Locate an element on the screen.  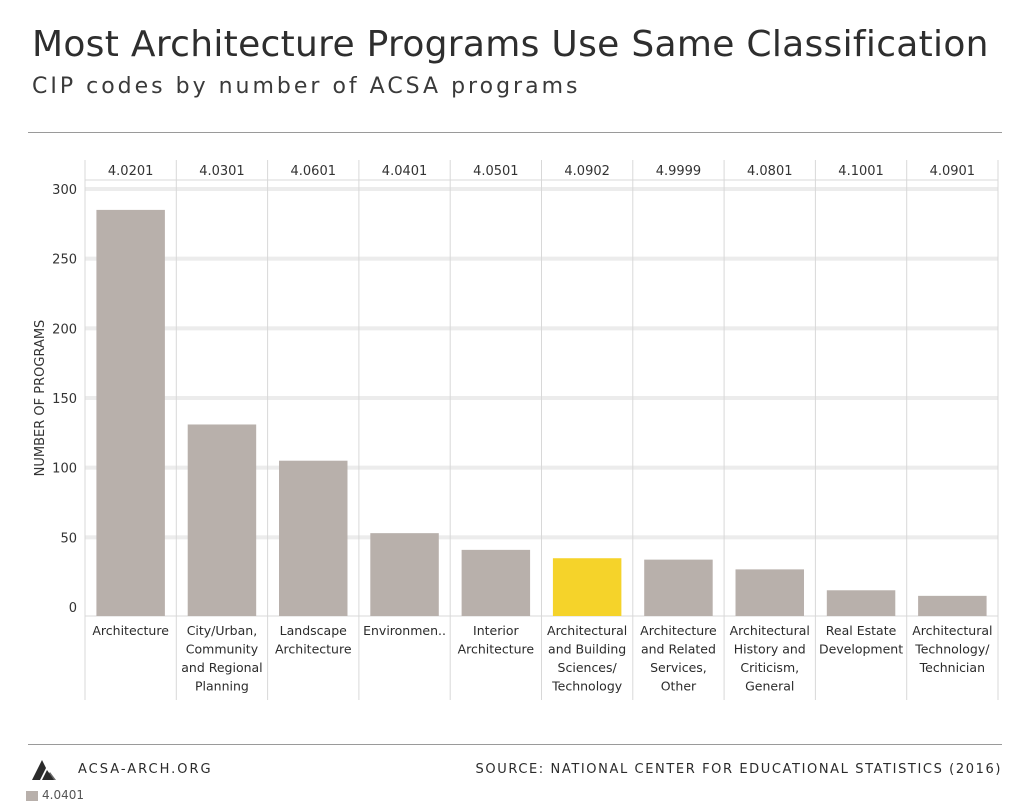
bottom-divider is located at coordinates (515, 744).